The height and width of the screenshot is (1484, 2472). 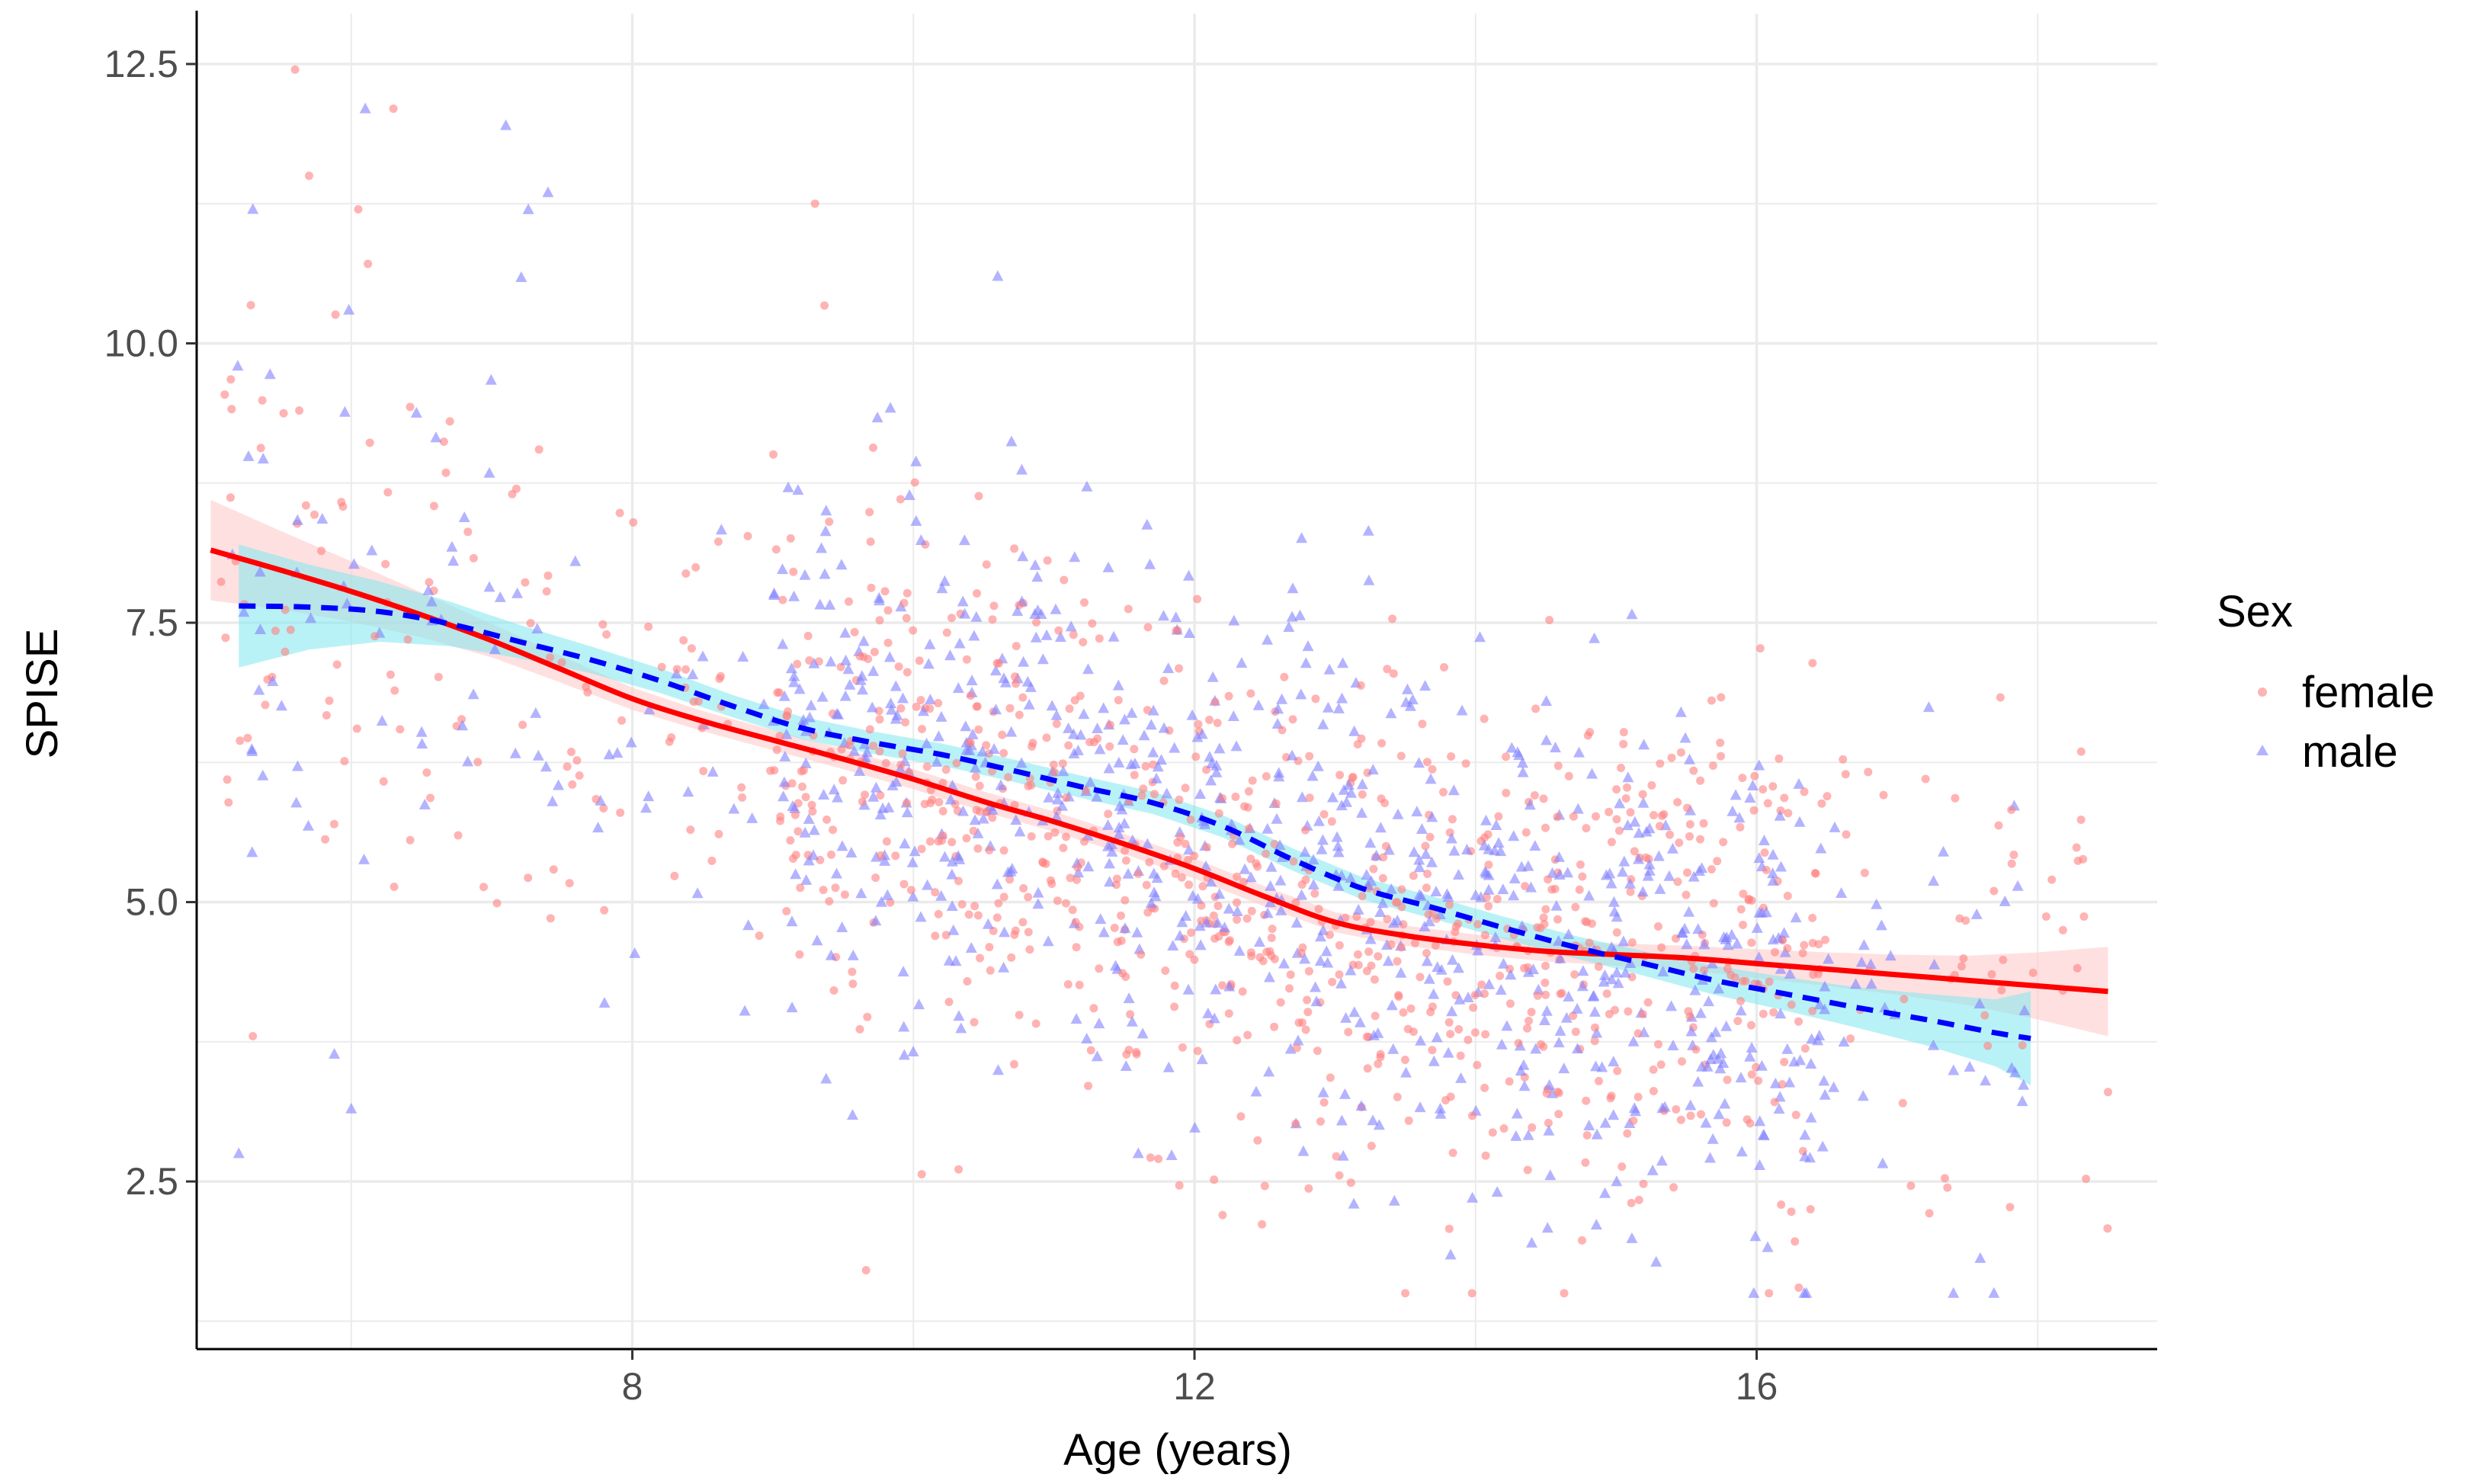 What do you see at coordinates (141, 64) in the screenshot?
I see `y-tick-label: 12.5` at bounding box center [141, 64].